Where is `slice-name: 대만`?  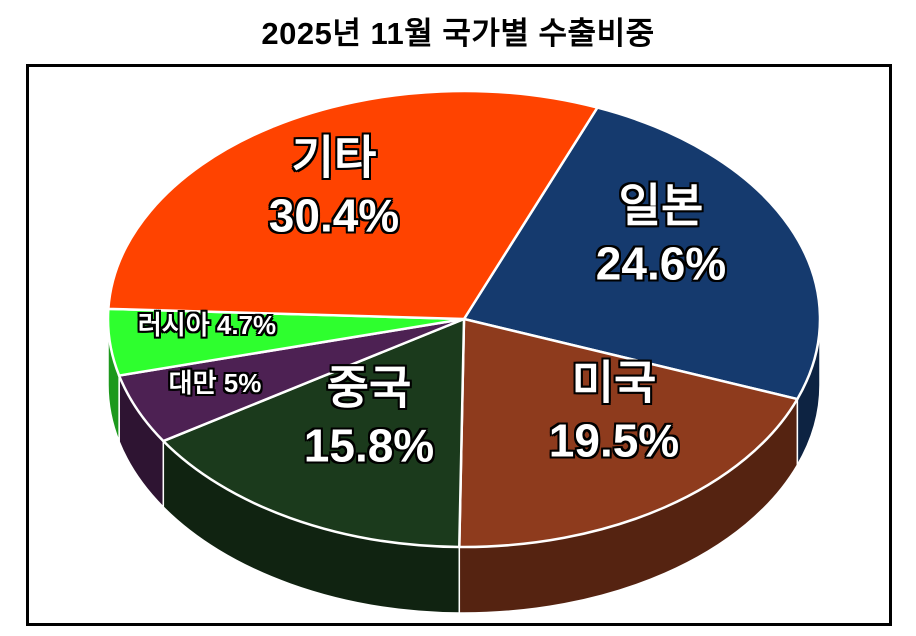
slice-name: 대만 is located at coordinates (192, 382).